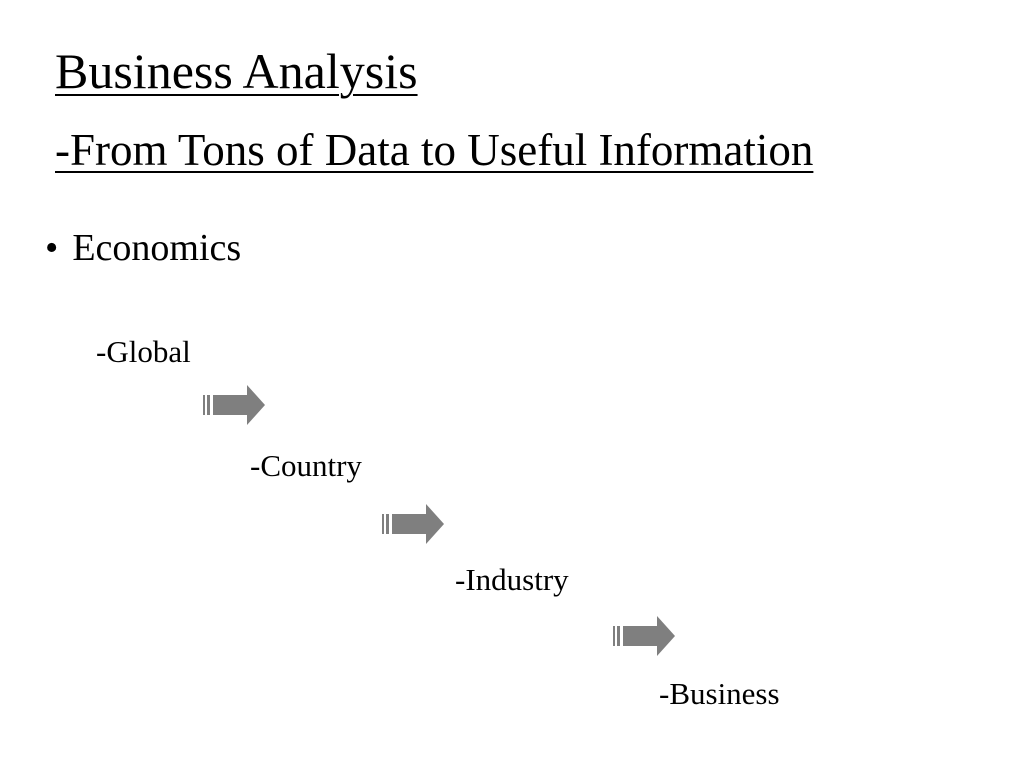  Describe the element at coordinates (719, 693) in the screenshot. I see `level-business: -Business` at that location.